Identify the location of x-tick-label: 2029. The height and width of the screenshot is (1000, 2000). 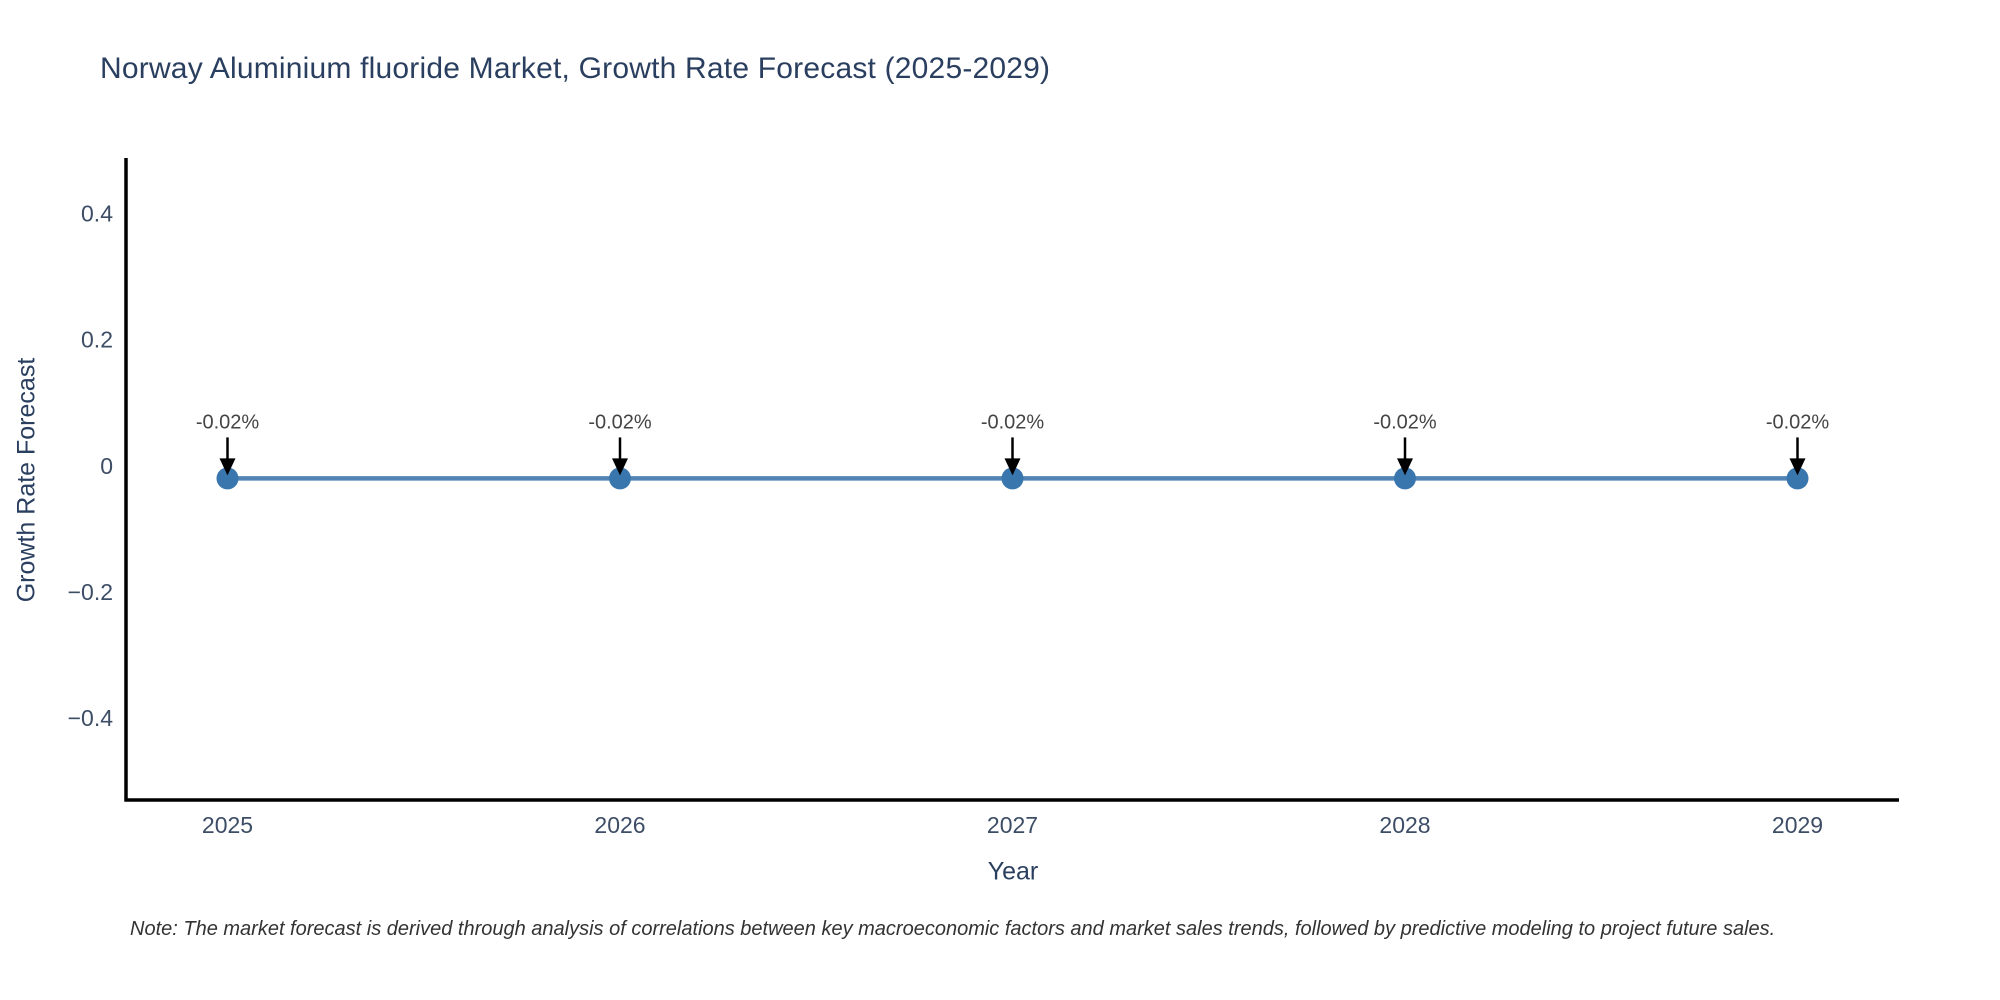
(1797, 825).